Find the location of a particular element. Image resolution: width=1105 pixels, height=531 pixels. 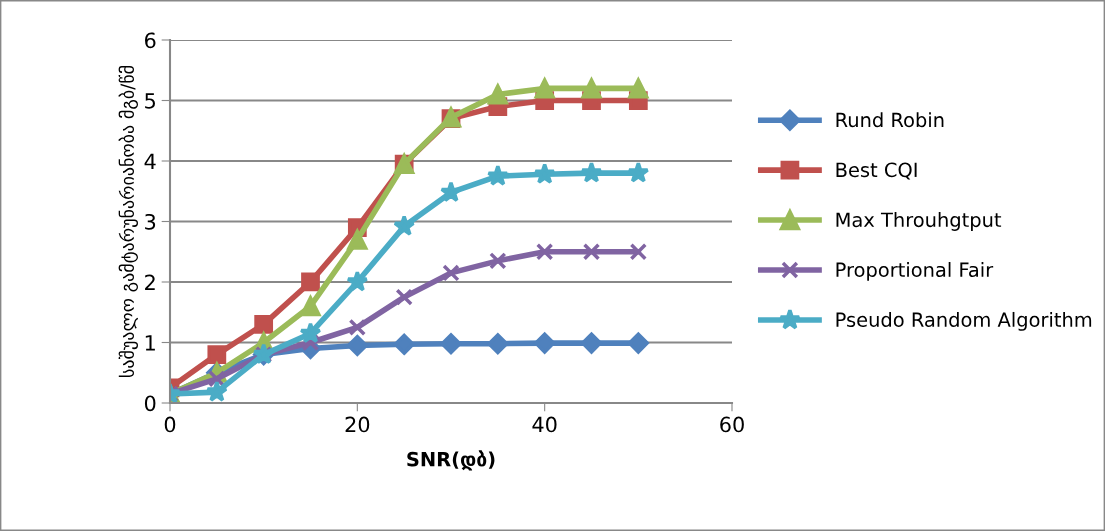

x-tick-label: 20 is located at coordinates (357, 424).